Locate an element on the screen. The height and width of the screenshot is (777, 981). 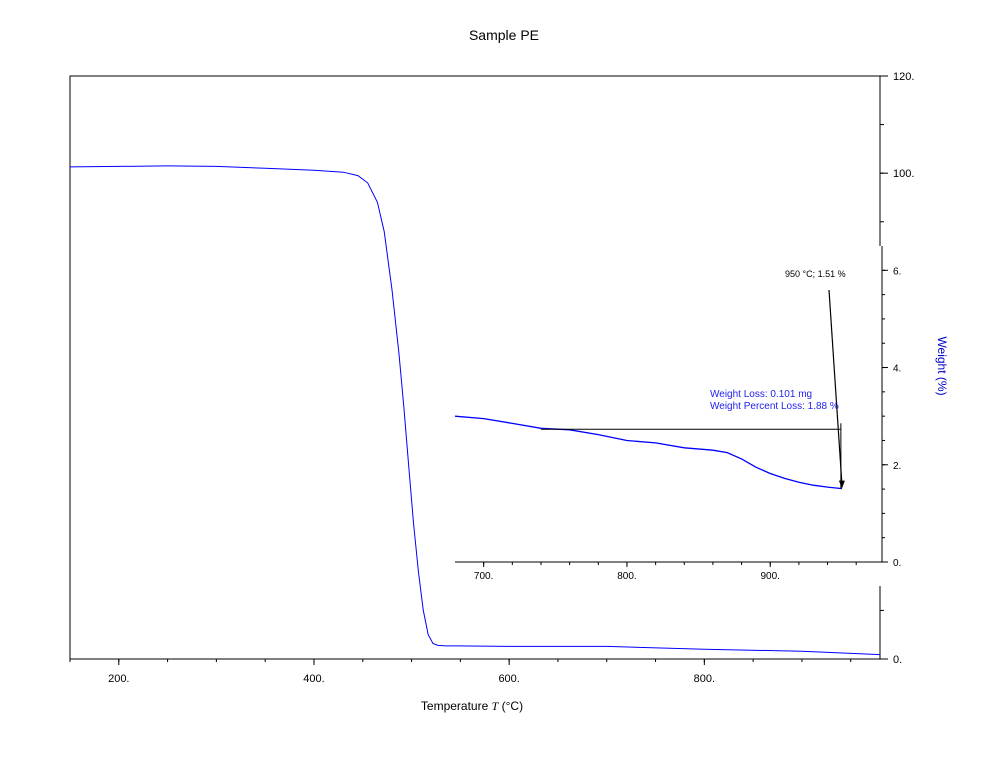
inset-x-tick-label: 800. is located at coordinates (626, 576).